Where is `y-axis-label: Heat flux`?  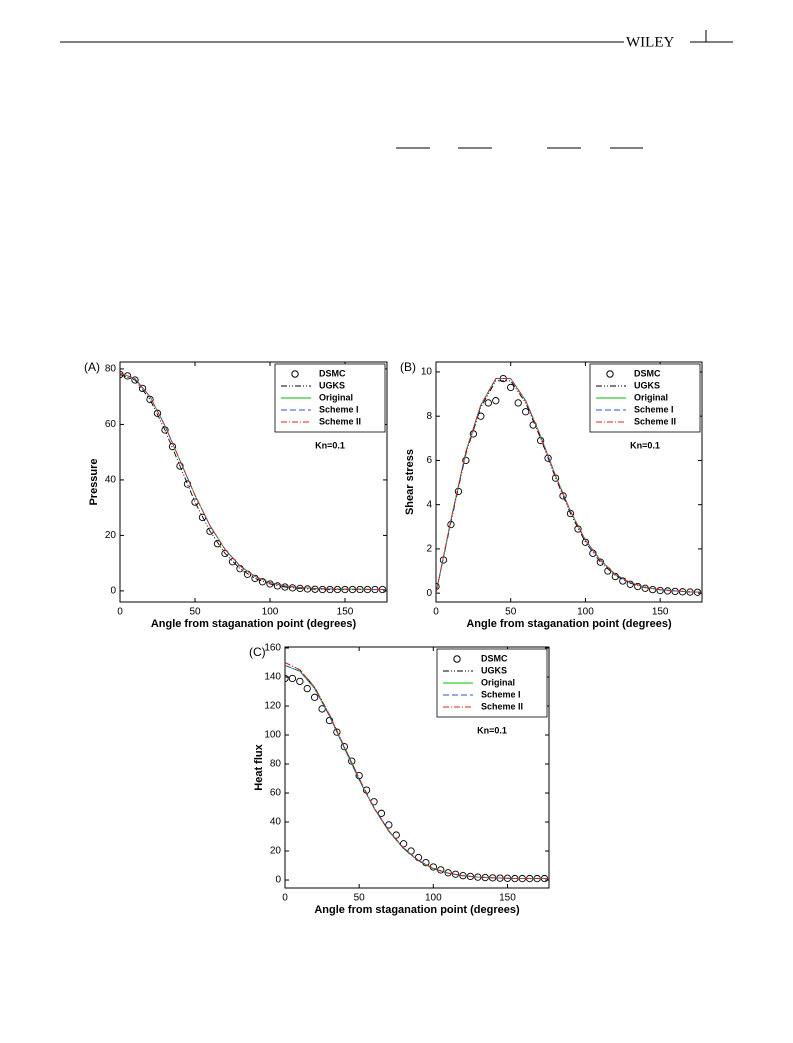 y-axis-label: Heat flux is located at coordinates (259, 766).